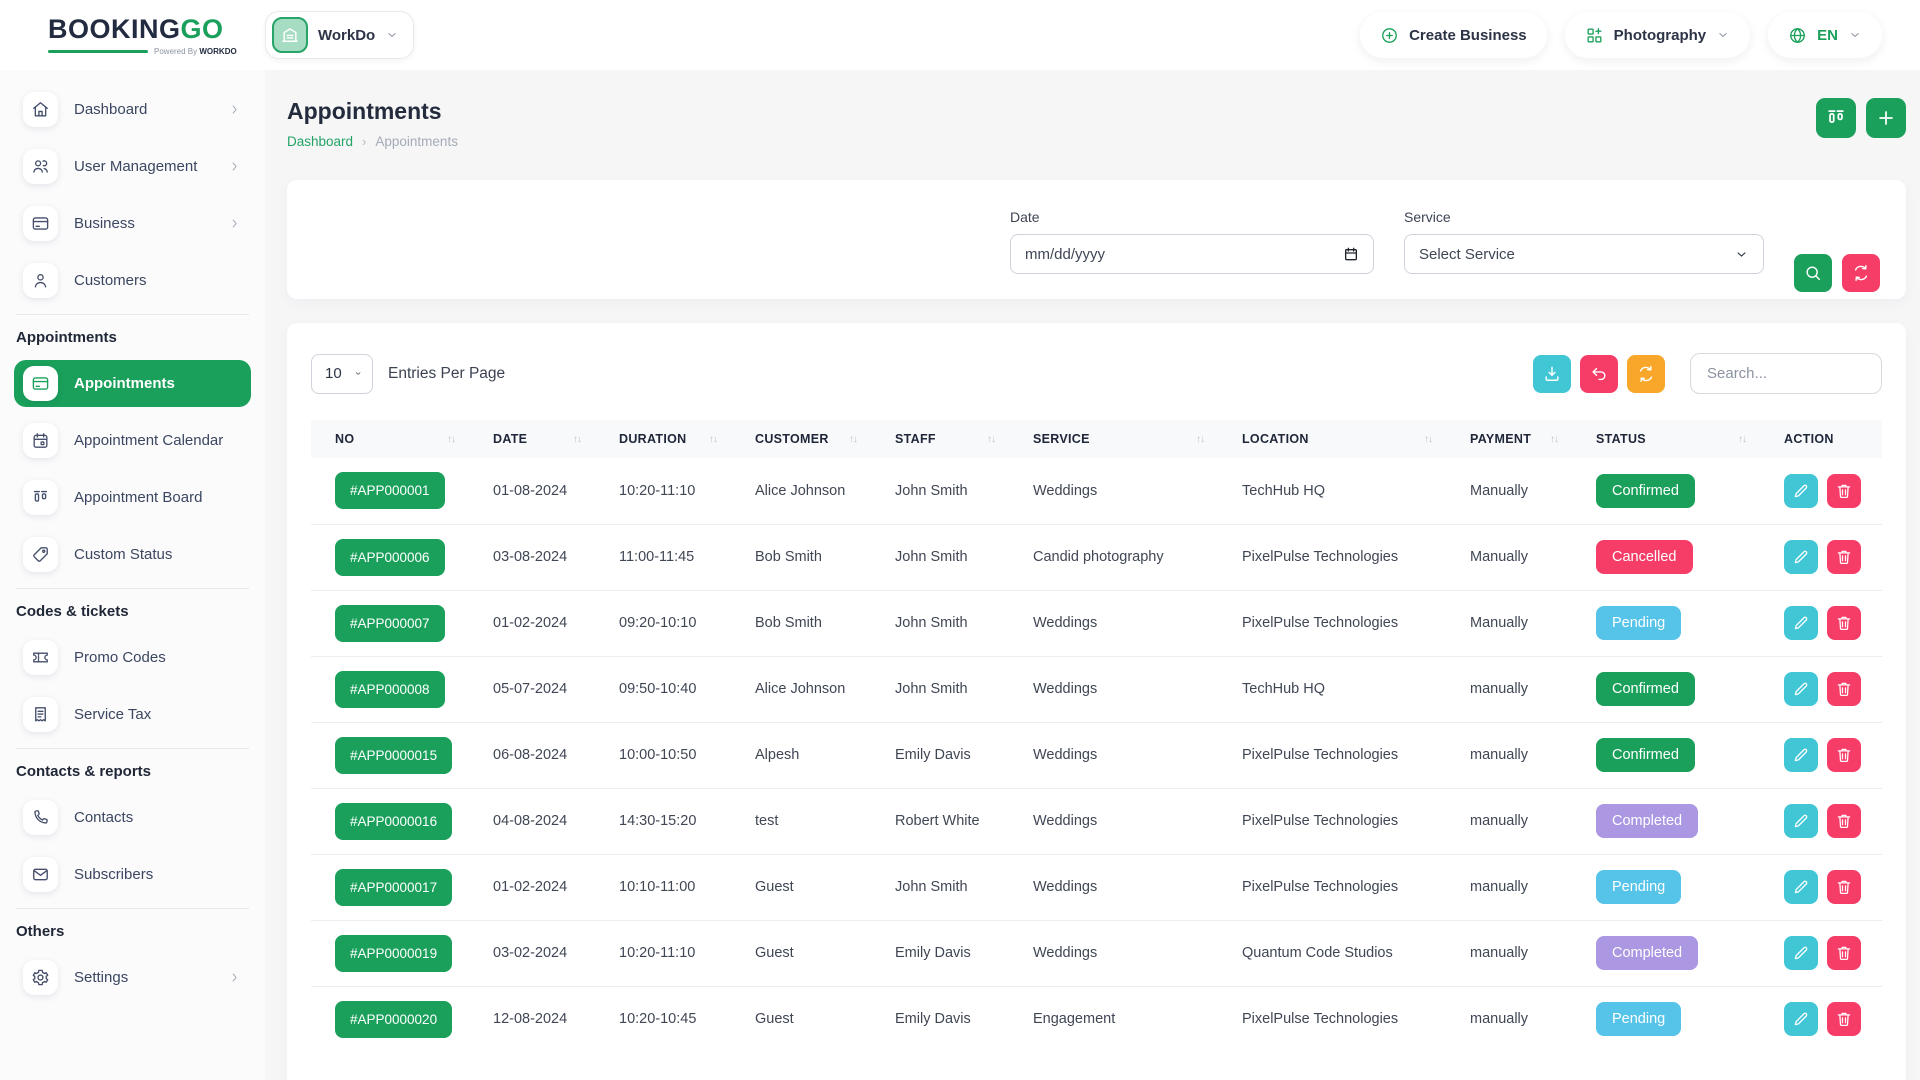 This screenshot has height=1080, width=1920. What do you see at coordinates (123, 554) in the screenshot?
I see `sidebar-item-label: Custom Status` at bounding box center [123, 554].